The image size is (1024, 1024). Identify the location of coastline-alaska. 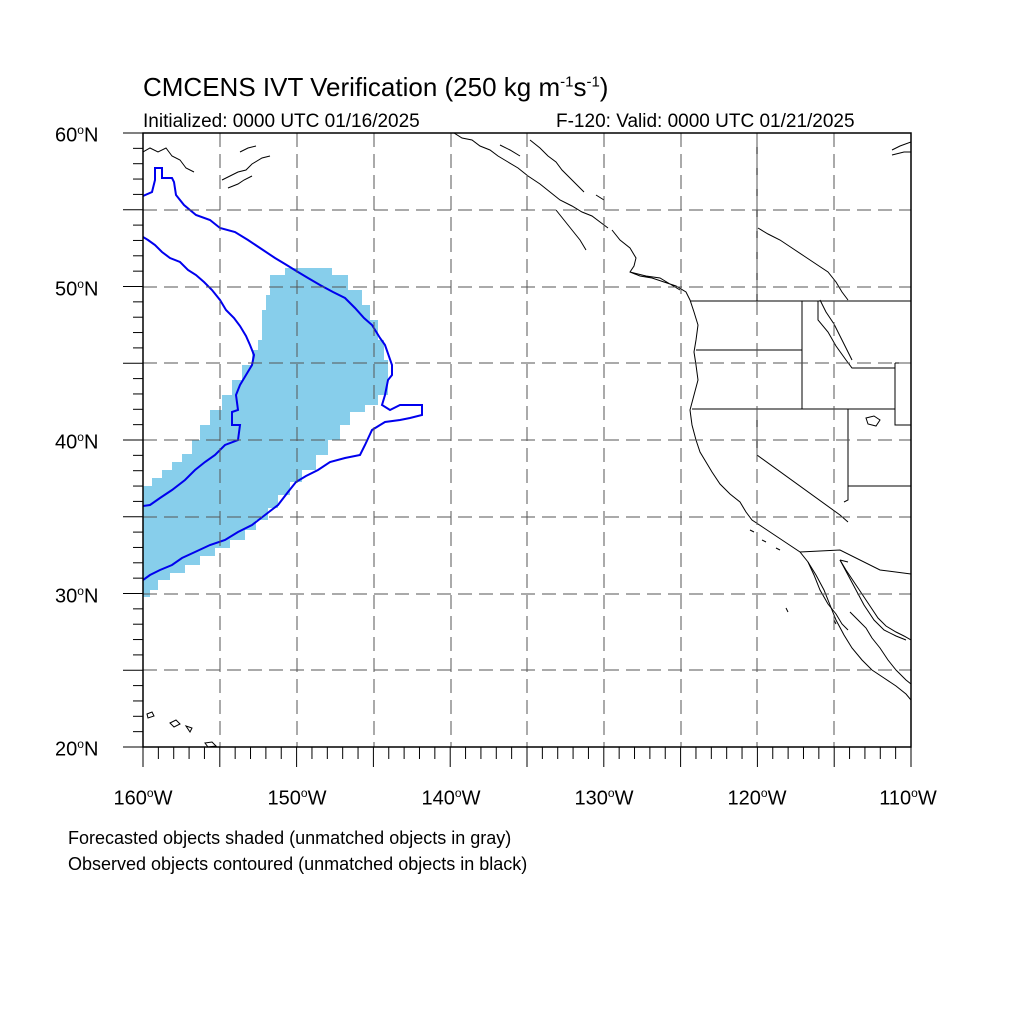
(376, 192).